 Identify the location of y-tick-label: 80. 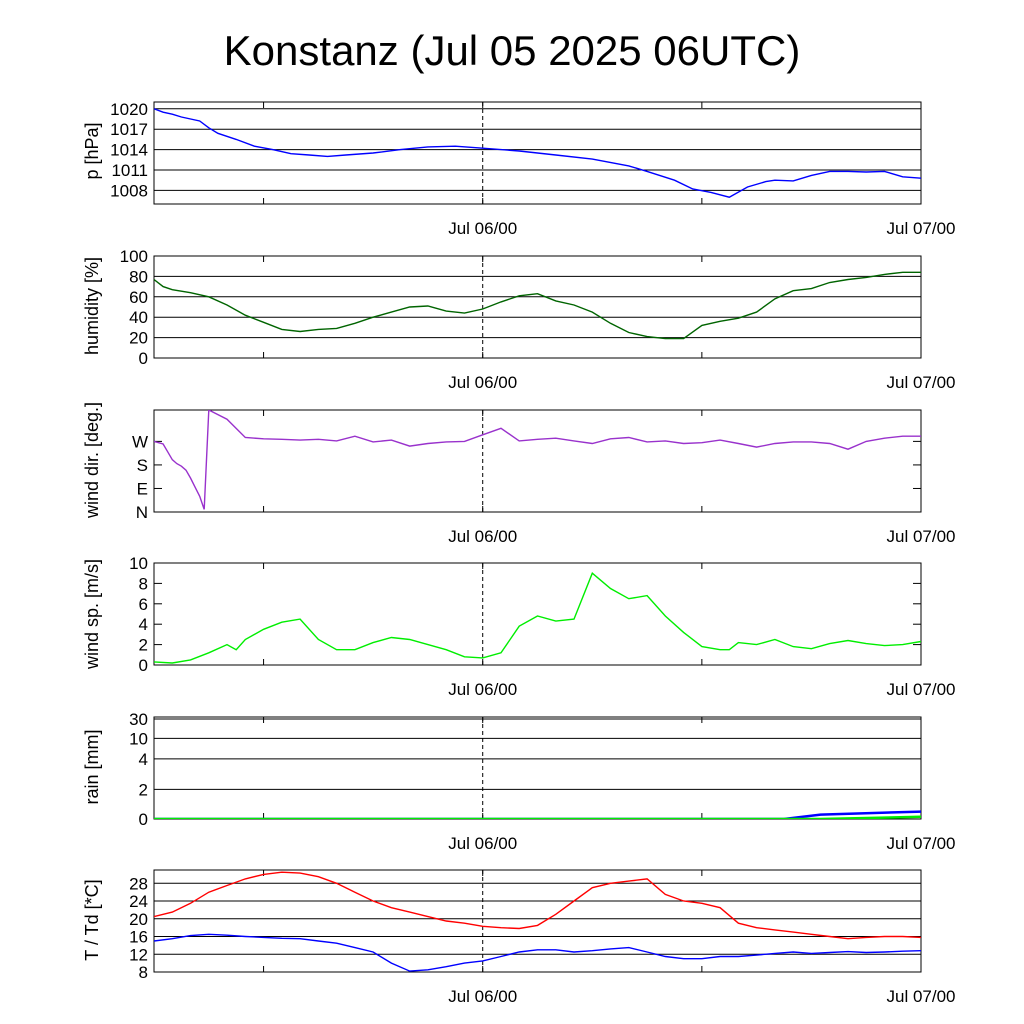
(138, 276).